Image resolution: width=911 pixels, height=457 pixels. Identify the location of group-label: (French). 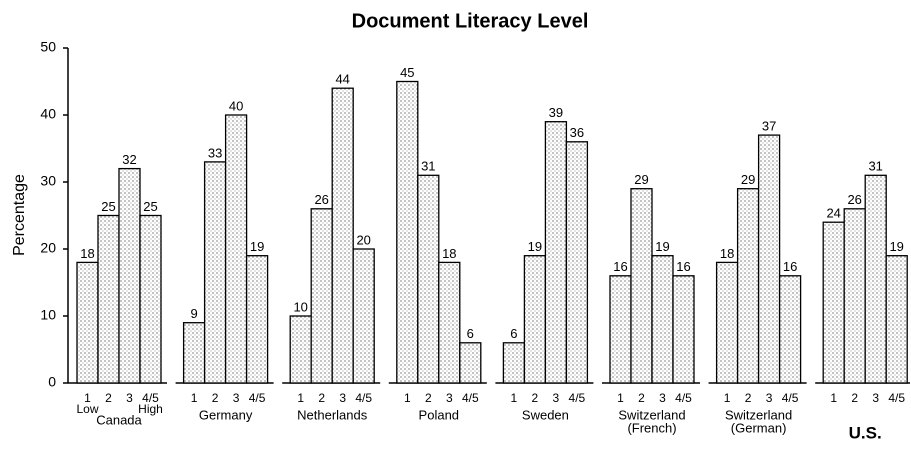
(651, 427).